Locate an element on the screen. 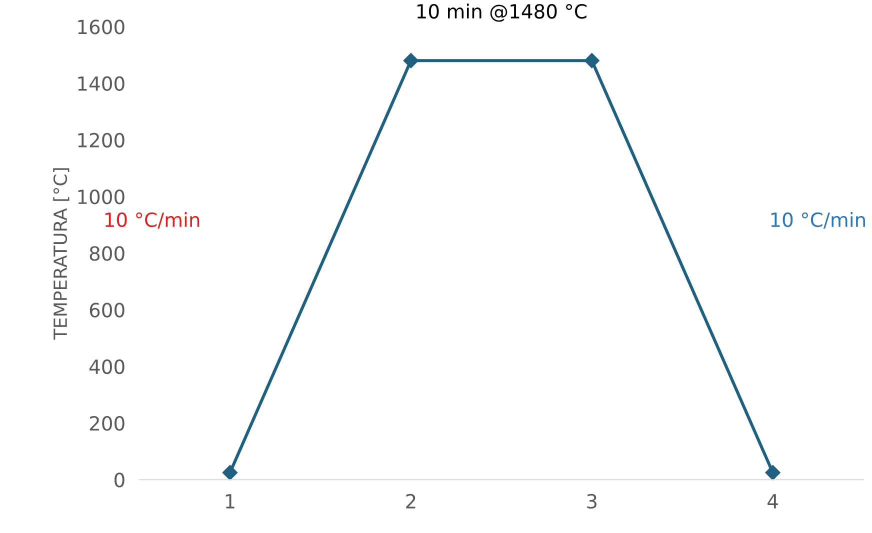 The height and width of the screenshot is (533, 872). x-tick-label: 3 is located at coordinates (591, 501).